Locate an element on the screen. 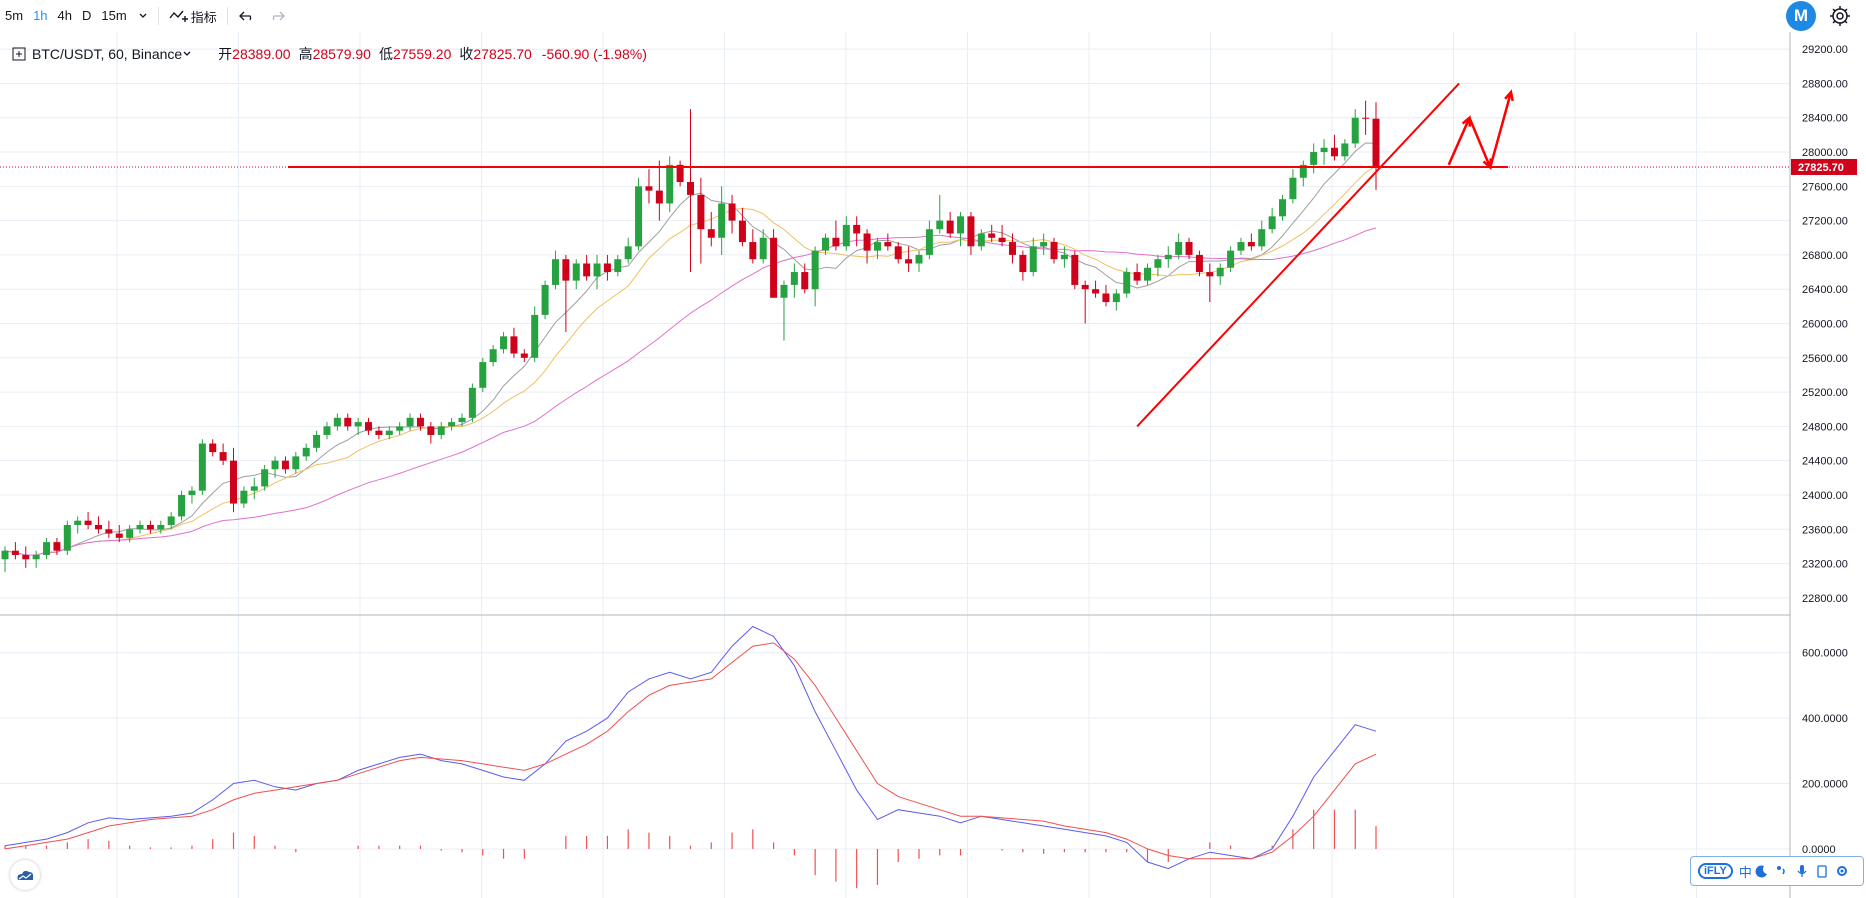 This screenshot has height=898, width=1866. redo-button is located at coordinates (277, 16).